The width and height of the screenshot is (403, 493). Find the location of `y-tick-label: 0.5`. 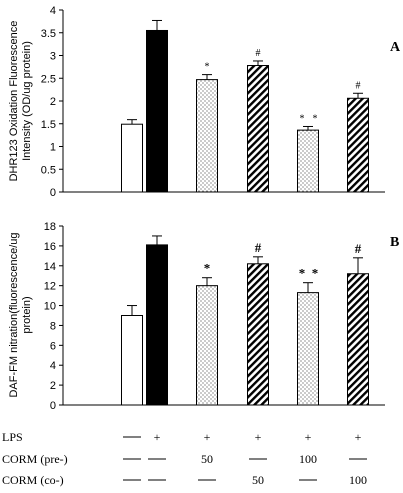

y-tick-label: 0.5 is located at coordinates (48, 170).